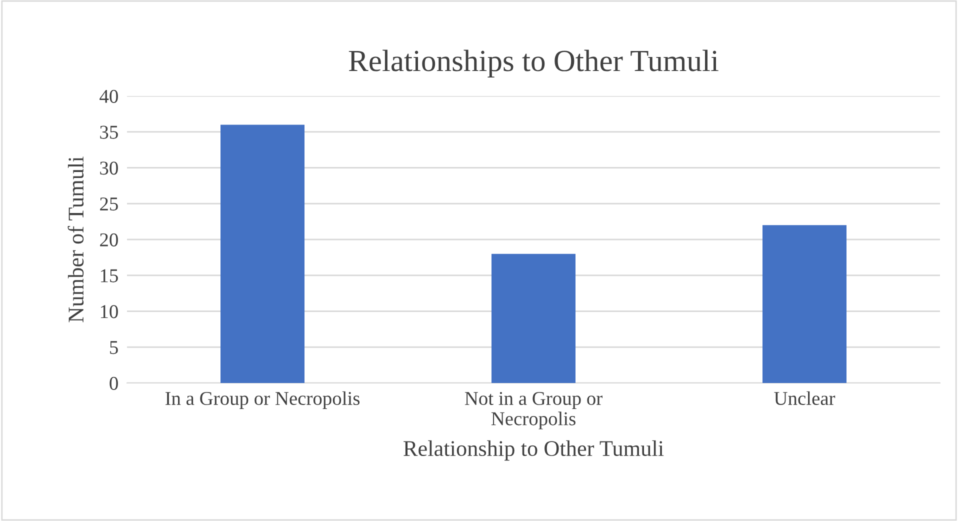  Describe the element at coordinates (533, 411) in the screenshot. I see `x-tick-label: Not in a Group or Necropolis` at that location.